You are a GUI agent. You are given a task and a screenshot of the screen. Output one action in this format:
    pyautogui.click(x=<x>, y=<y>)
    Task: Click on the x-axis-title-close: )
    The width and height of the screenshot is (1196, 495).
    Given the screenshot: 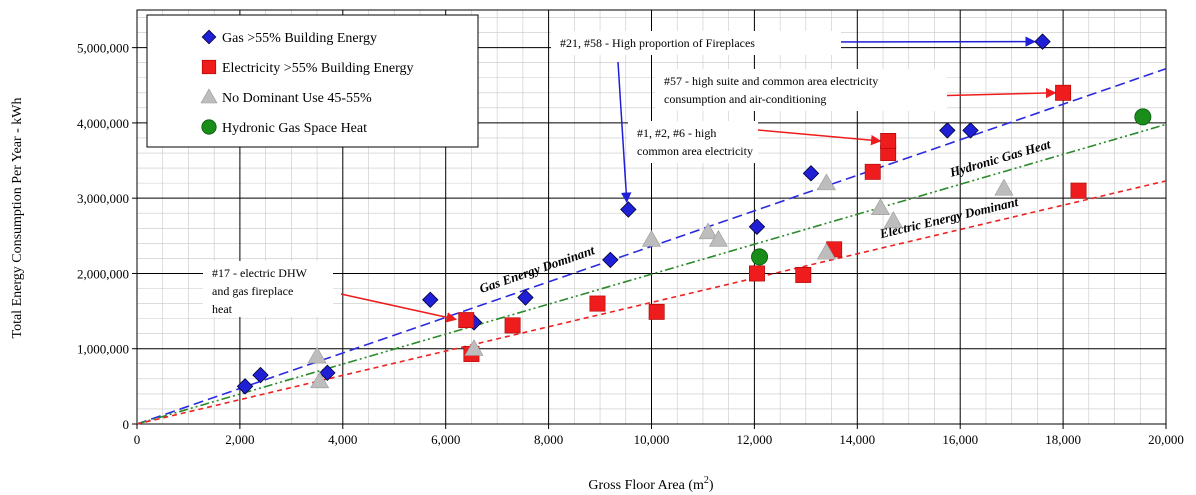 What is the action you would take?
    pyautogui.click(x=711, y=485)
    